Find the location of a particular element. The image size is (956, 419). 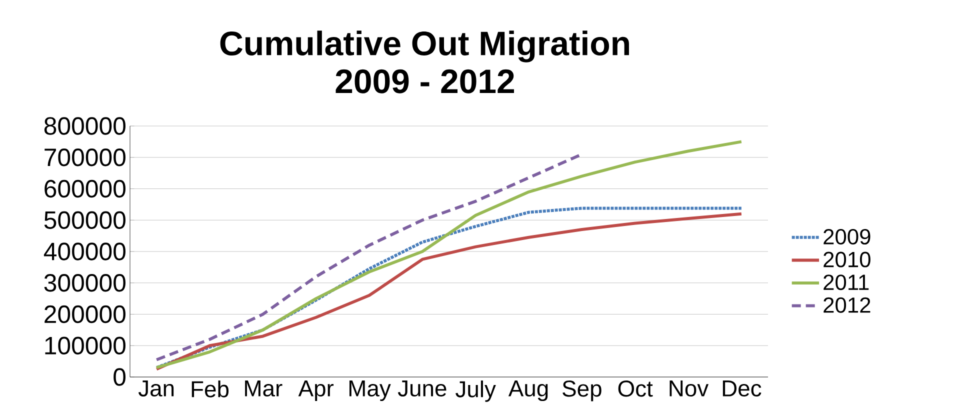

x-tick-label: June is located at coordinates (422, 388).